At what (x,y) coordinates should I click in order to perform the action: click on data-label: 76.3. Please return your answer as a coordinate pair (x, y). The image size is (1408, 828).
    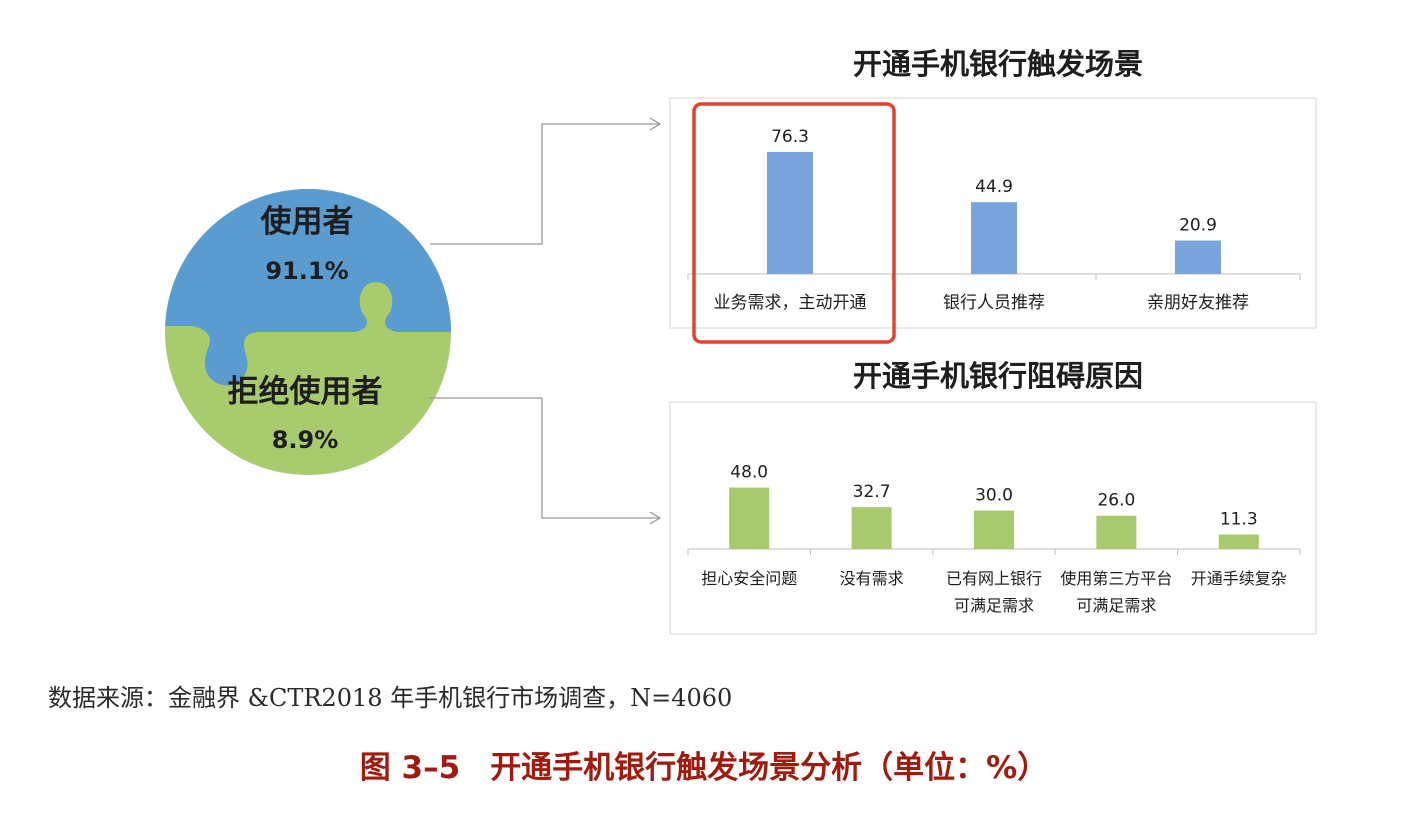
    Looking at the image, I should click on (790, 137).